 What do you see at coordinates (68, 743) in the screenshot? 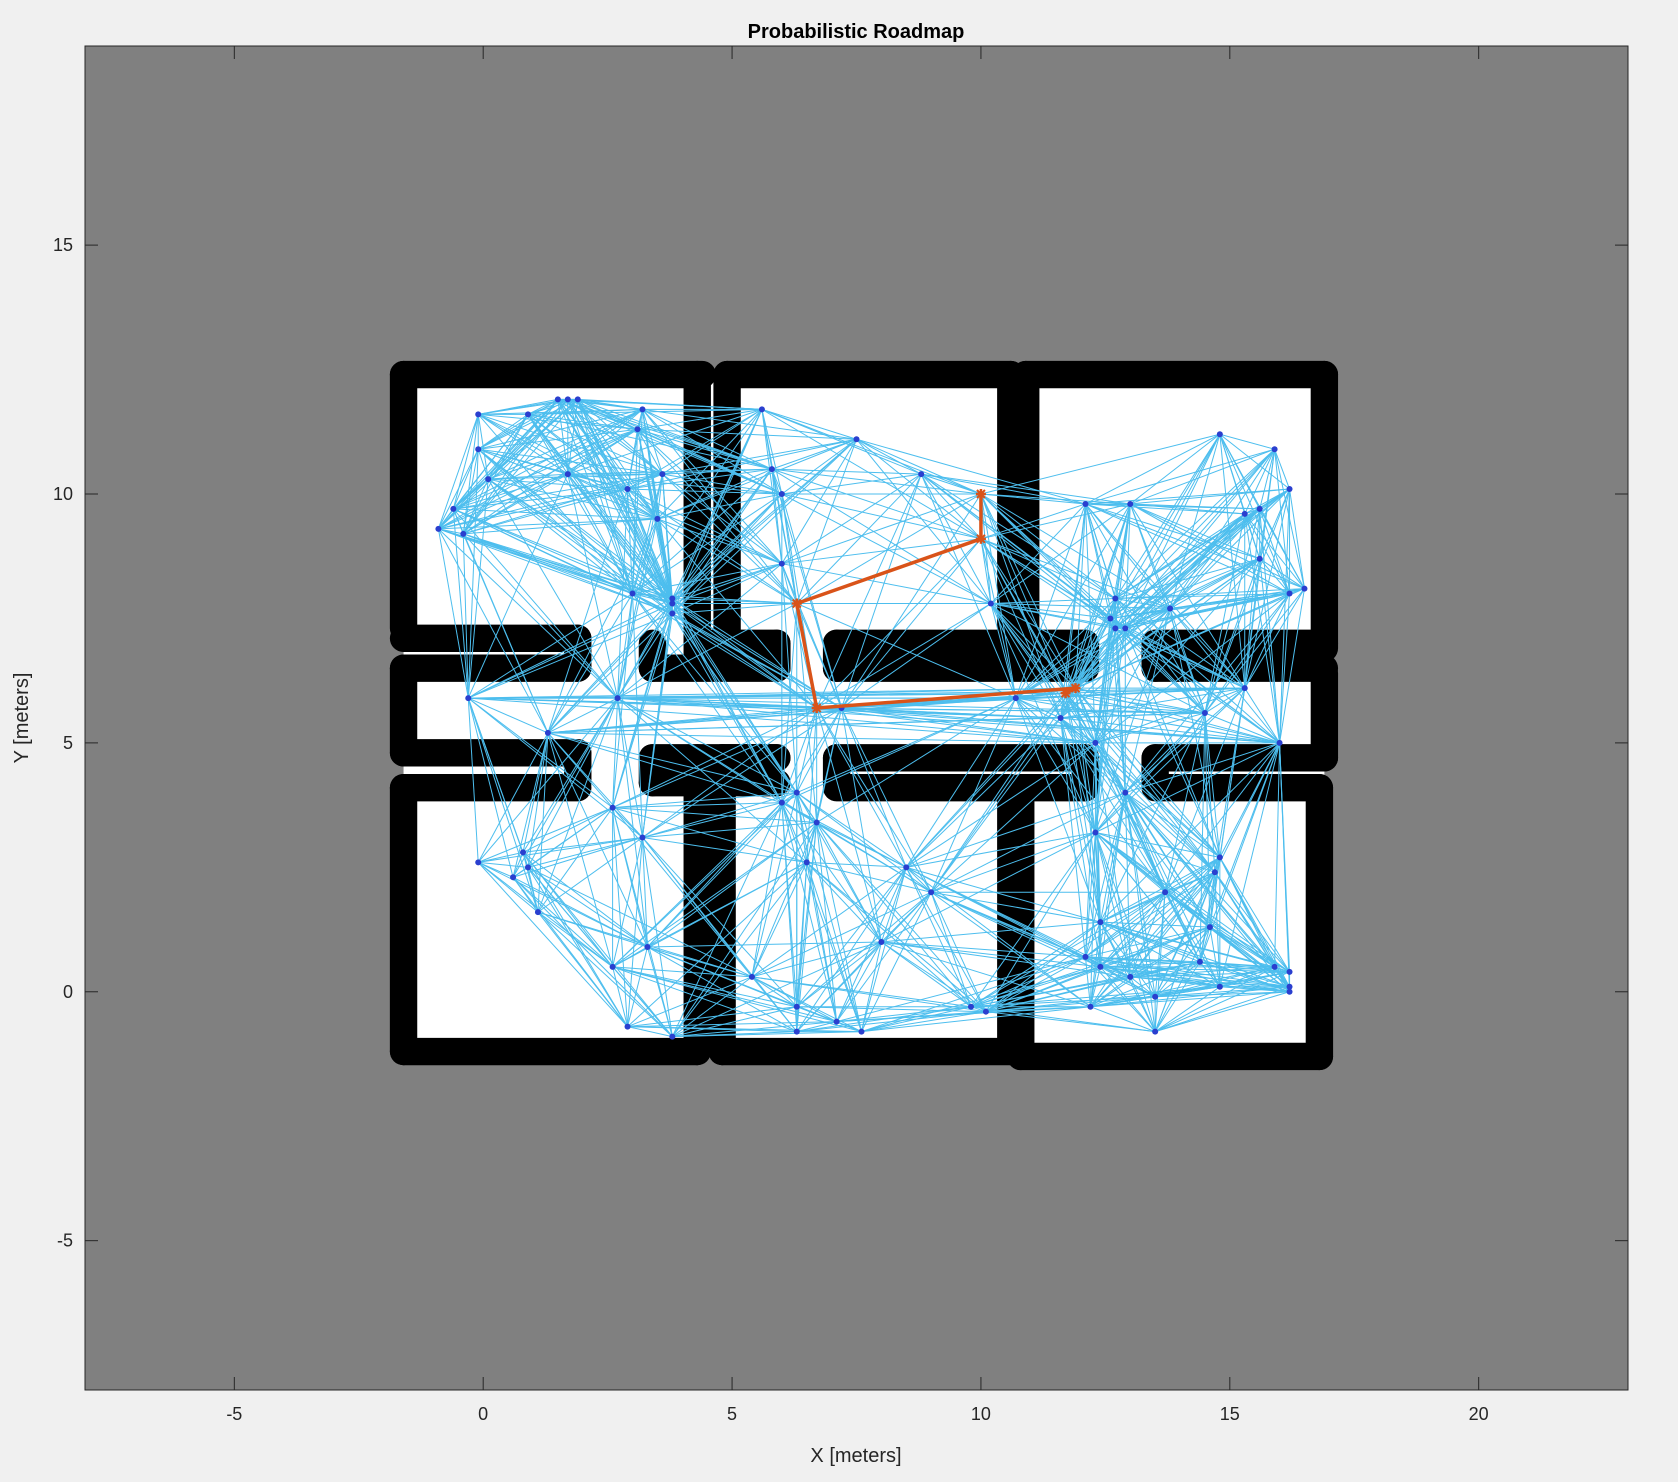
I see `y-tick-label: 5` at bounding box center [68, 743].